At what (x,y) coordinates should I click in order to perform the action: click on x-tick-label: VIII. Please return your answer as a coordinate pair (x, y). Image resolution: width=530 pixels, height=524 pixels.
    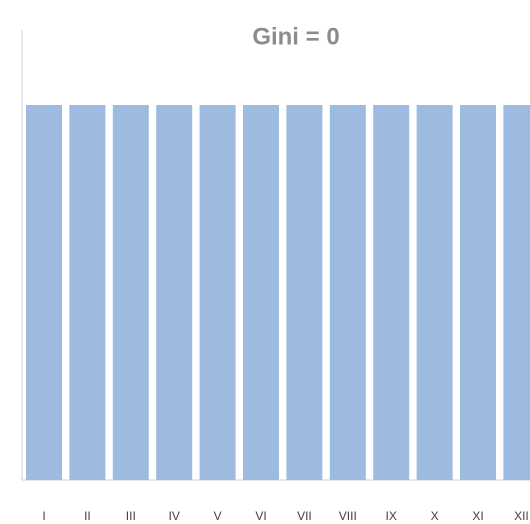
    Looking at the image, I should click on (348, 516).